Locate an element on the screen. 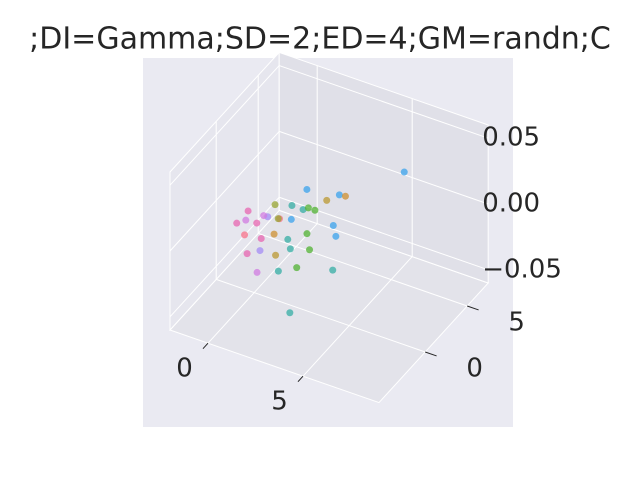 Image resolution: width=640 pixels, height=480 pixels. y-tick-label: 5 is located at coordinates (516, 323).